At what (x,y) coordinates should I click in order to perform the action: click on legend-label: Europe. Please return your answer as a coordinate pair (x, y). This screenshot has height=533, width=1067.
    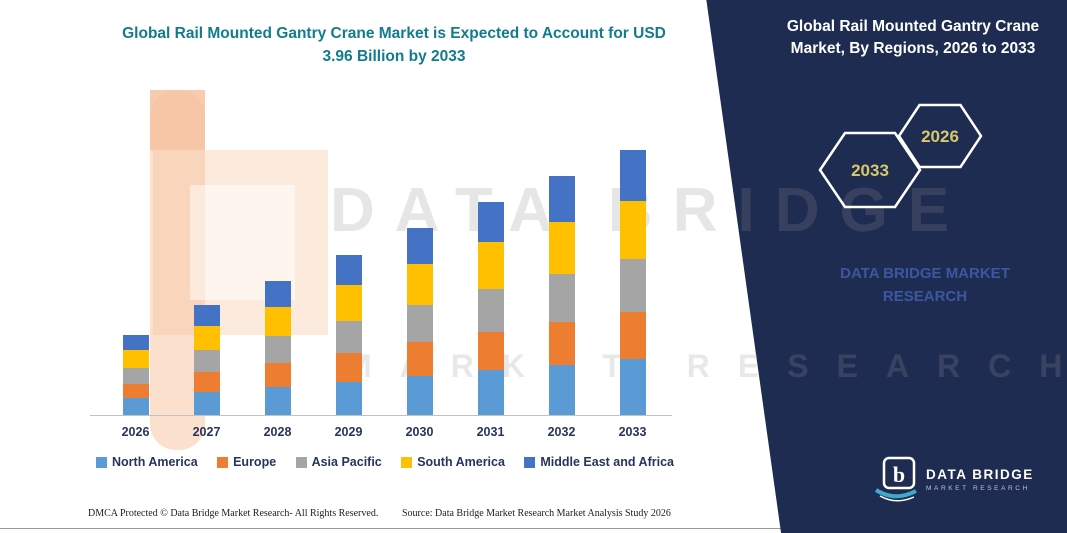
    Looking at the image, I should click on (255, 462).